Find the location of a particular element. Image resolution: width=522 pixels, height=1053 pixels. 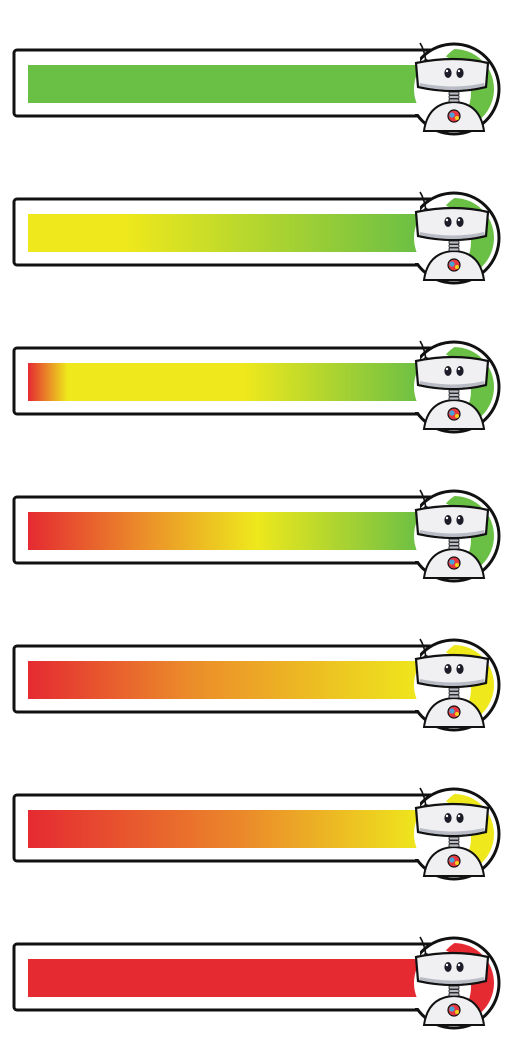

health-bar-green-yellow is located at coordinates (256, 238).